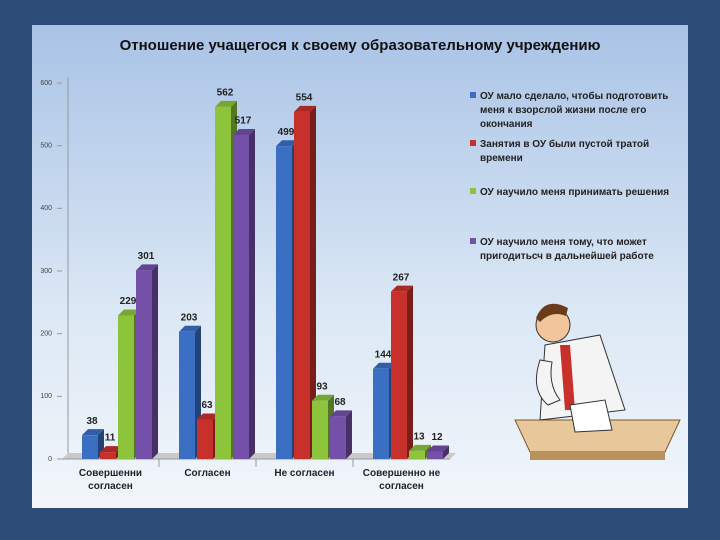 This screenshot has width=720, height=540. What do you see at coordinates (597, 381) in the screenshot?
I see `illustration` at bounding box center [597, 381].